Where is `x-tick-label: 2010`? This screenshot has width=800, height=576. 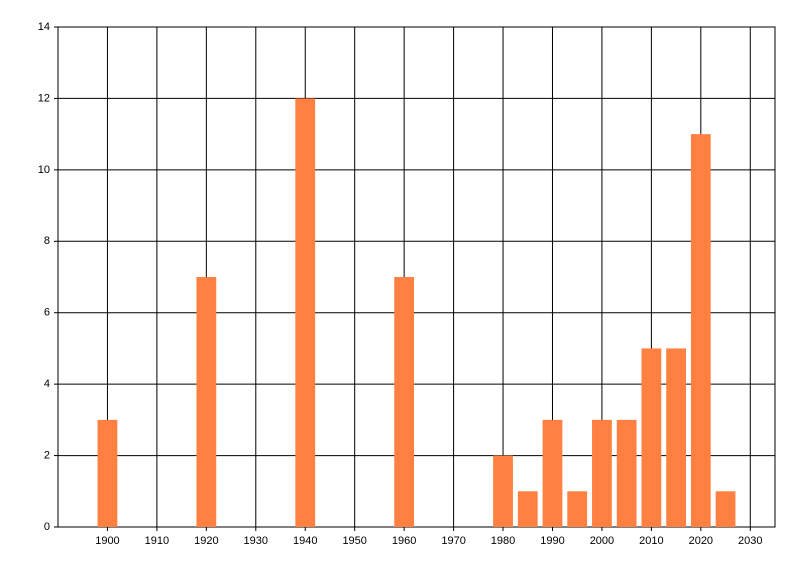
x-tick-label: 2010 is located at coordinates (651, 541).